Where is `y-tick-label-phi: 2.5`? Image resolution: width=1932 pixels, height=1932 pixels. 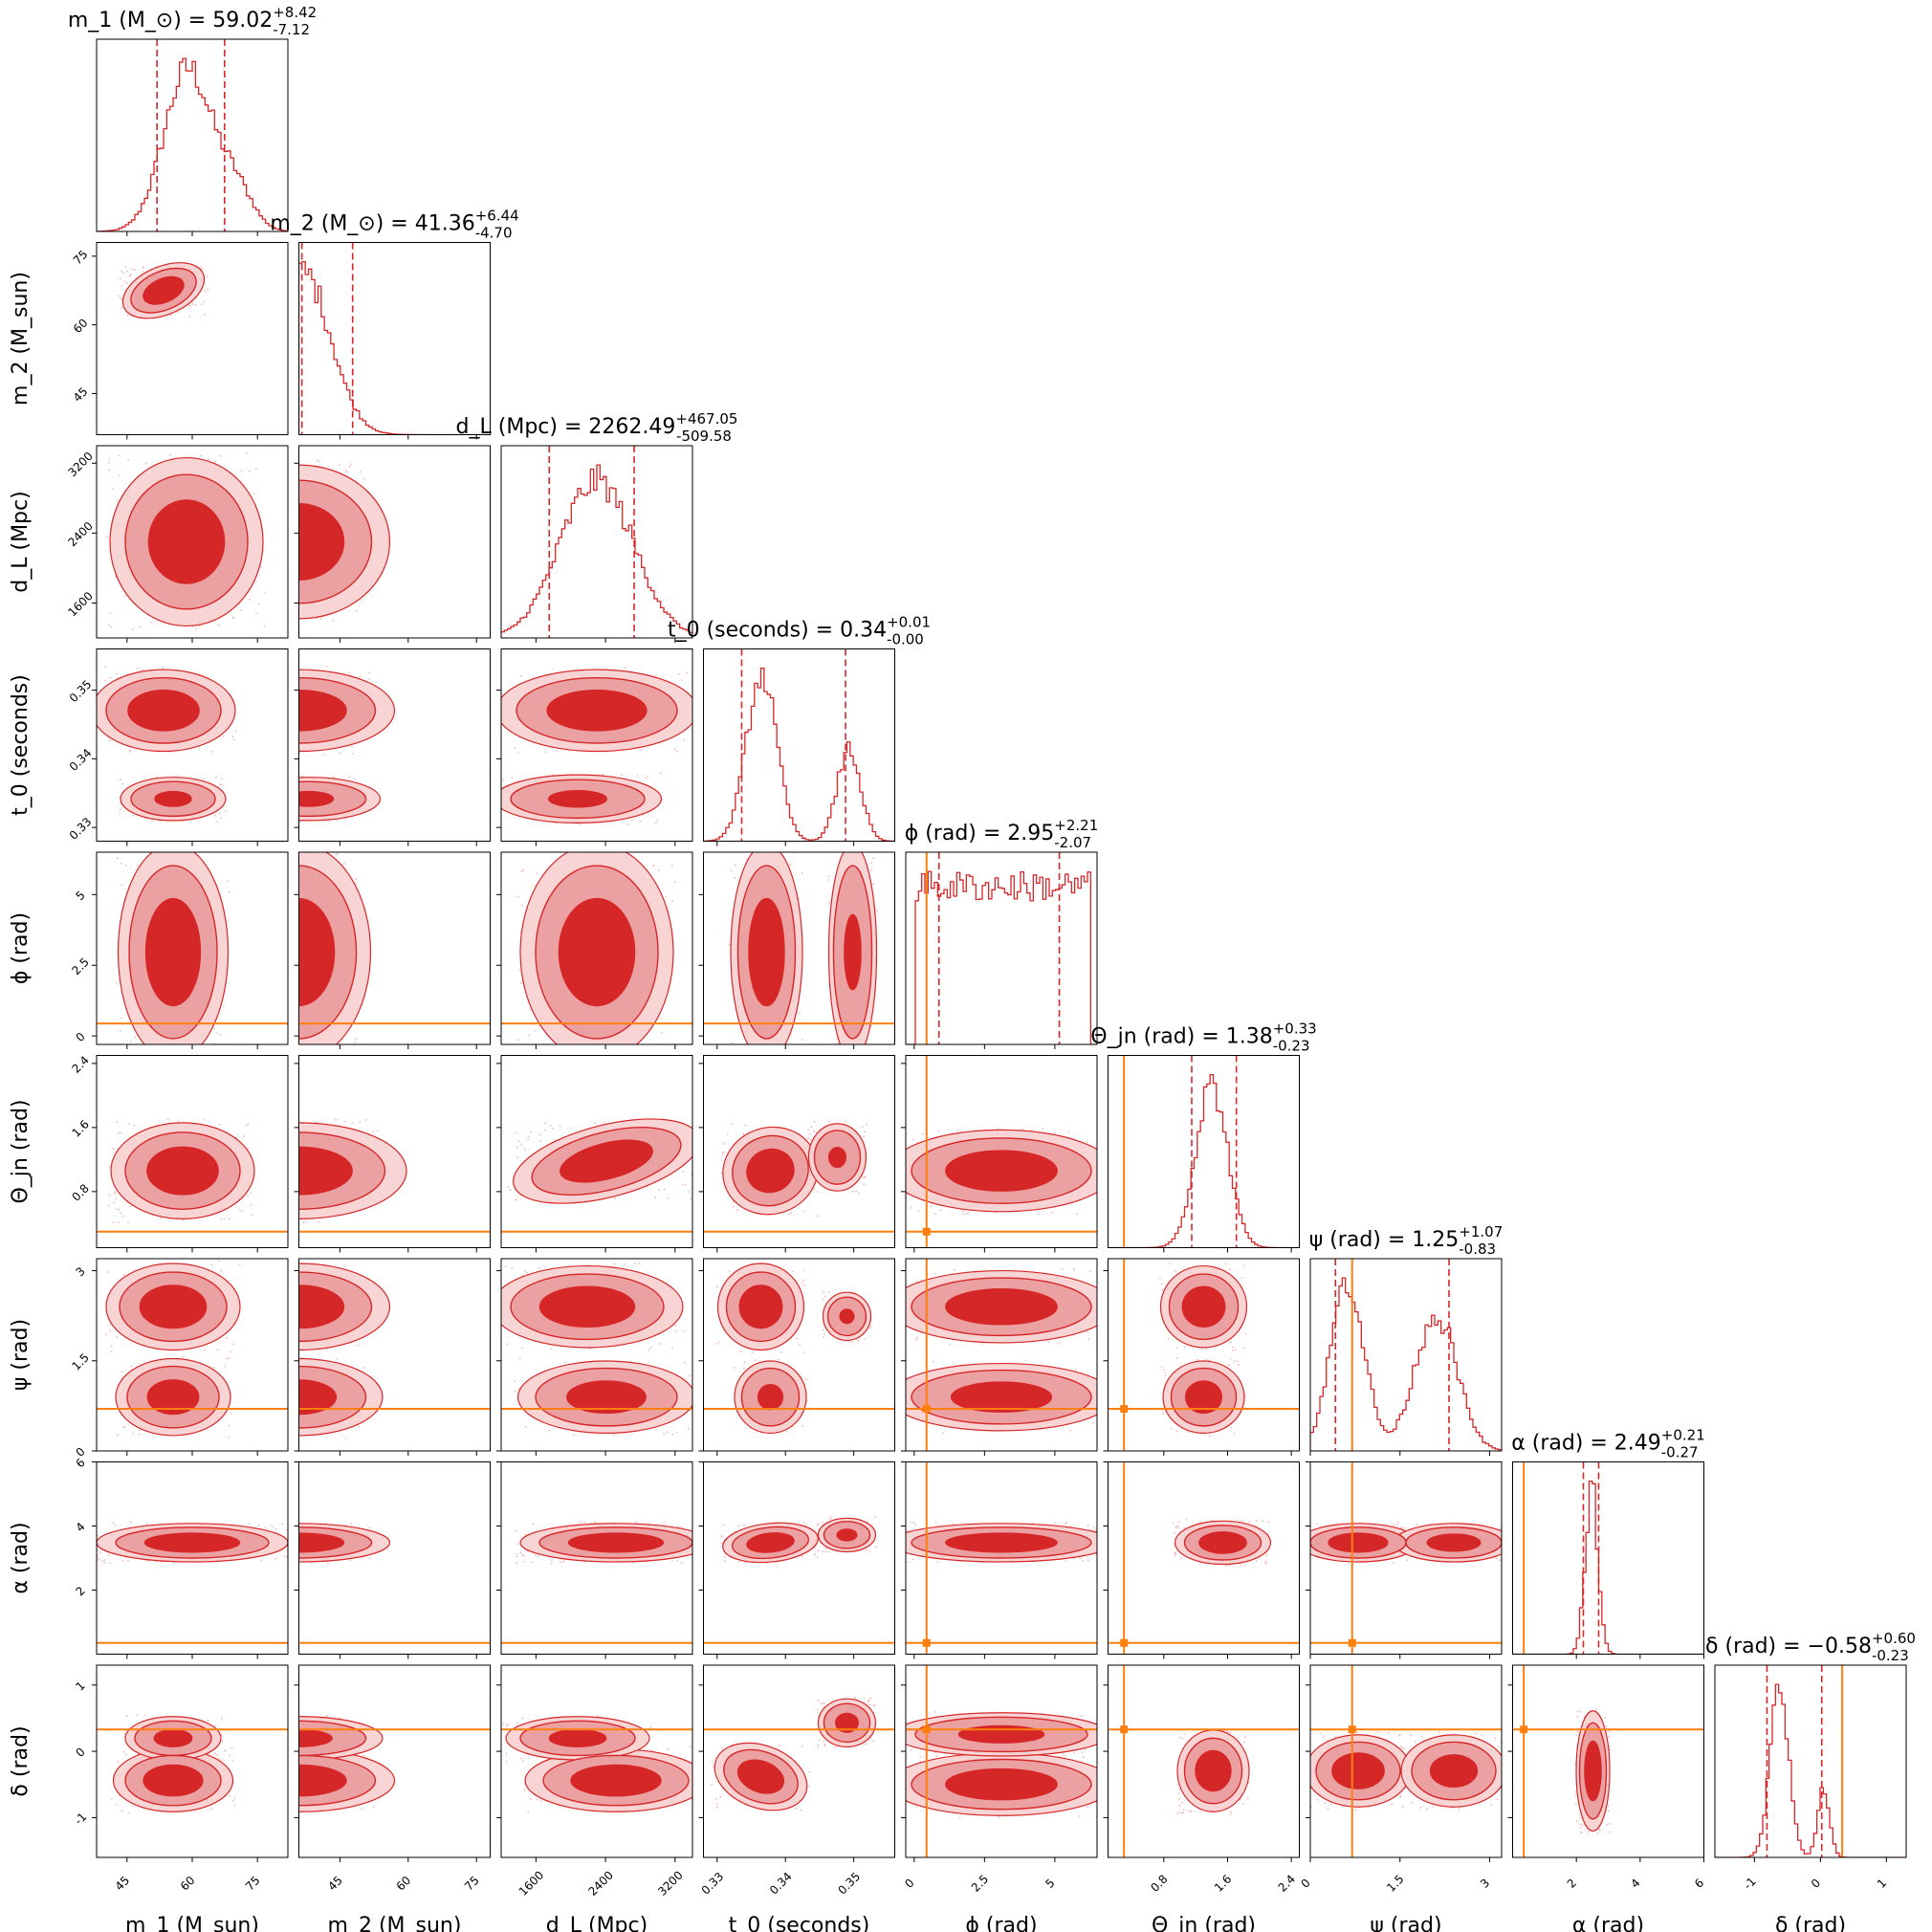
y-tick-label-phi: 2.5 is located at coordinates (80, 966).